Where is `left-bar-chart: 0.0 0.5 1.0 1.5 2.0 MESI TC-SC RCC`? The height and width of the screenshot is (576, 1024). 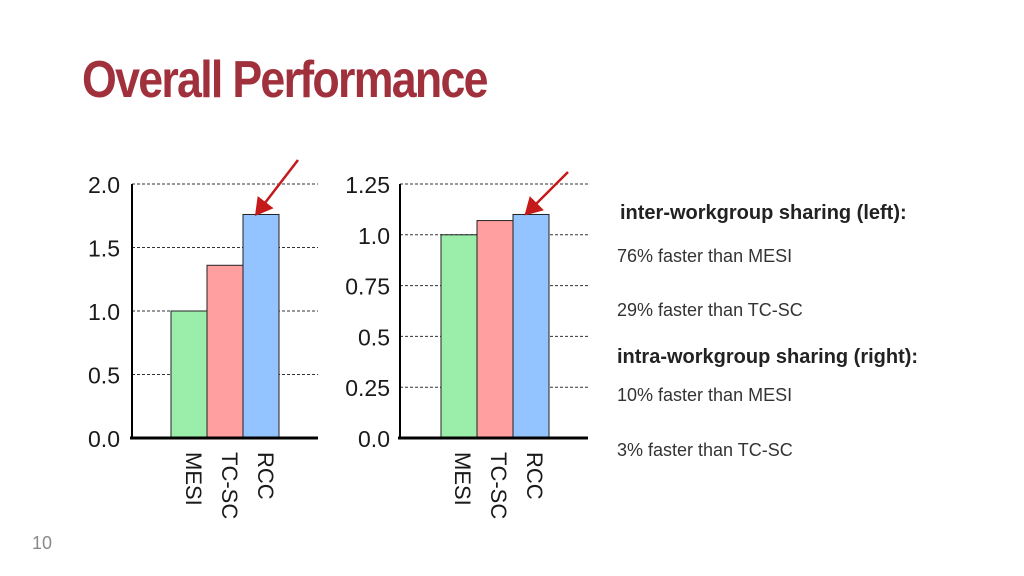 left-bar-chart: 0.0 0.5 1.0 1.5 2.0 MESI TC-SC RCC is located at coordinates (203, 339).